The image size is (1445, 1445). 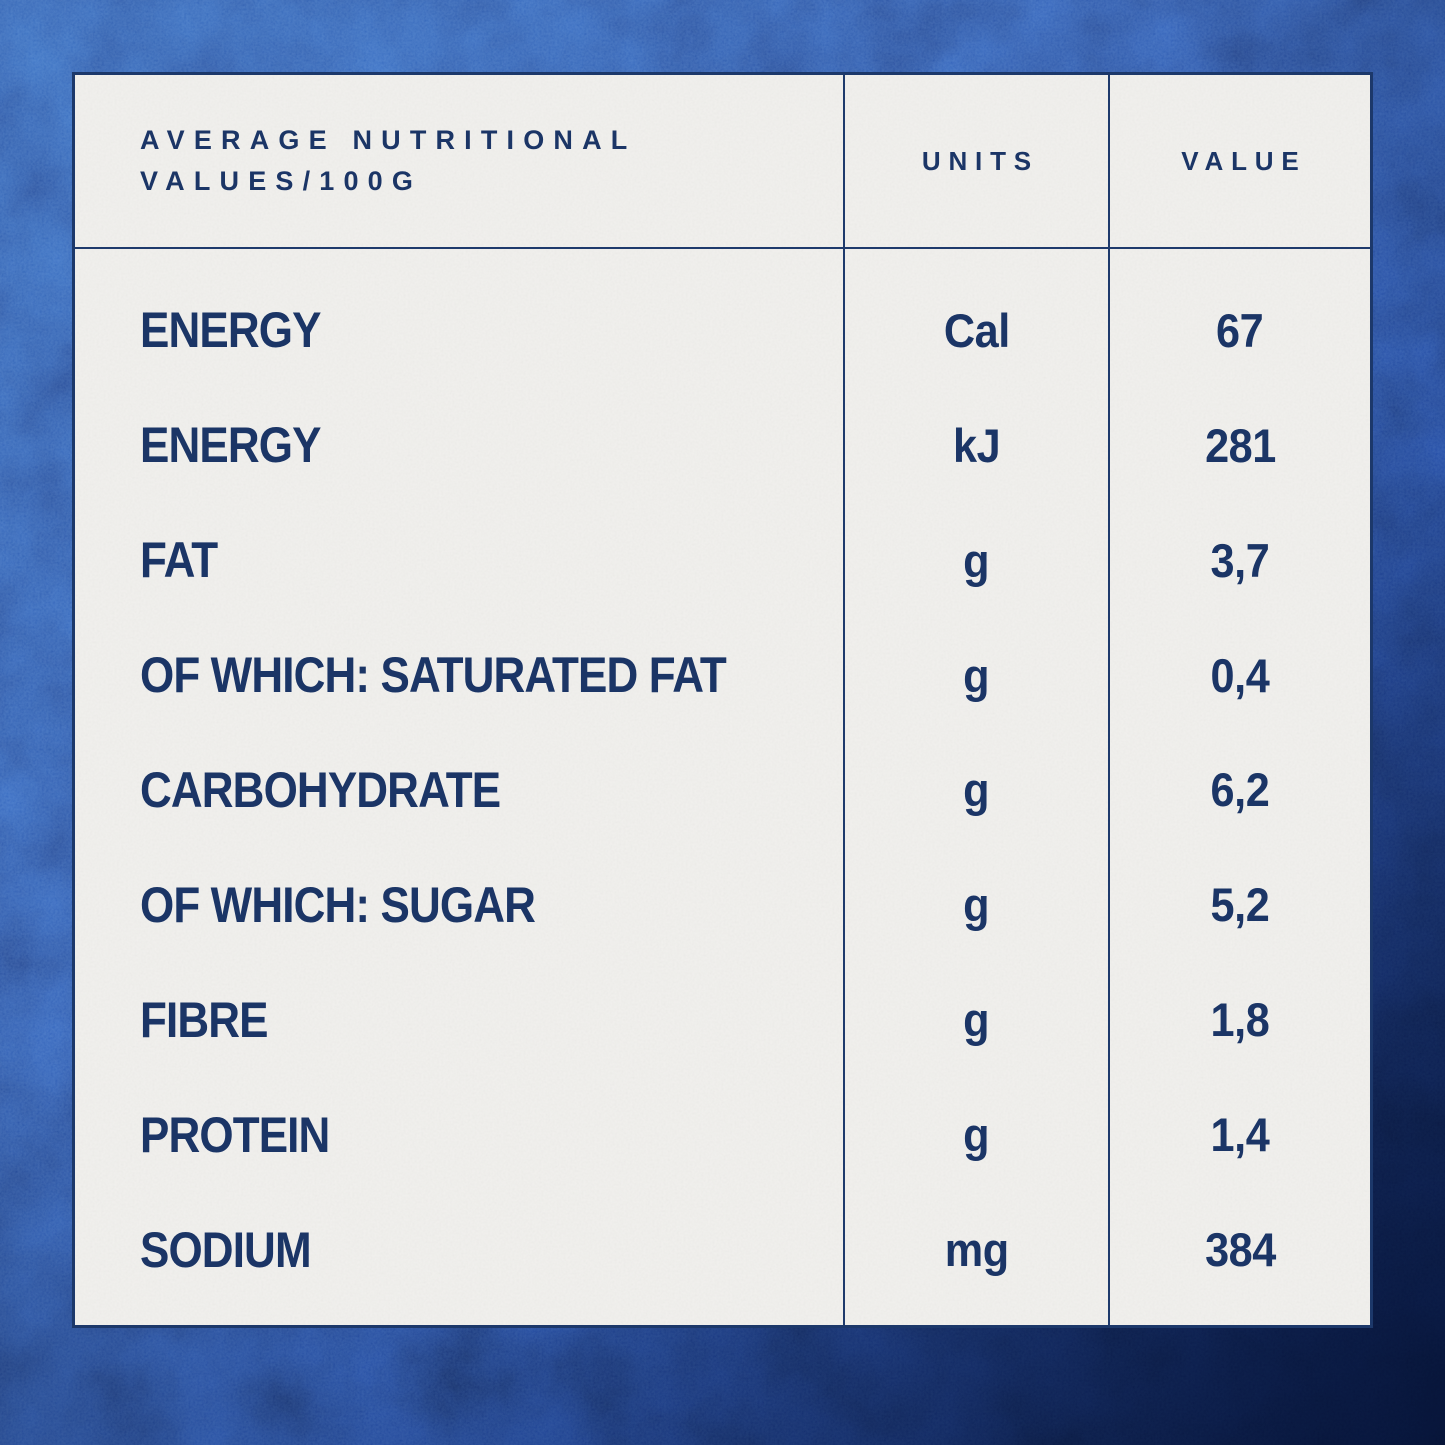 What do you see at coordinates (844, 700) in the screenshot?
I see `column-divider-units` at bounding box center [844, 700].